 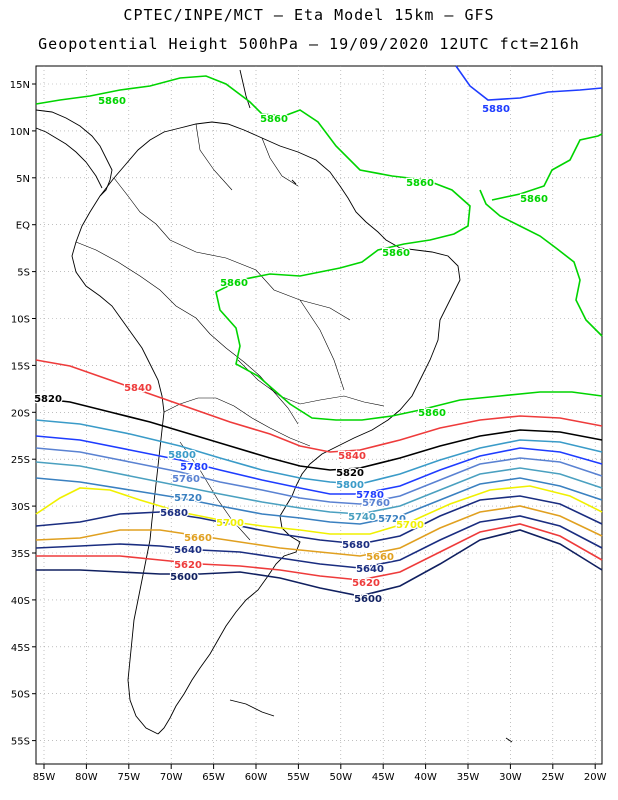 What do you see at coordinates (20, 413) in the screenshot?
I see `lat-tick-label: 20S` at bounding box center [20, 413].